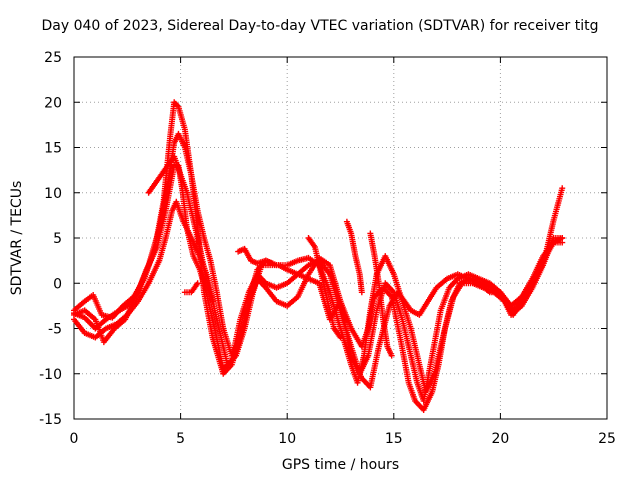 The width and height of the screenshot is (640, 480). I want to click on x-tick-label: 20, so click(500, 439).